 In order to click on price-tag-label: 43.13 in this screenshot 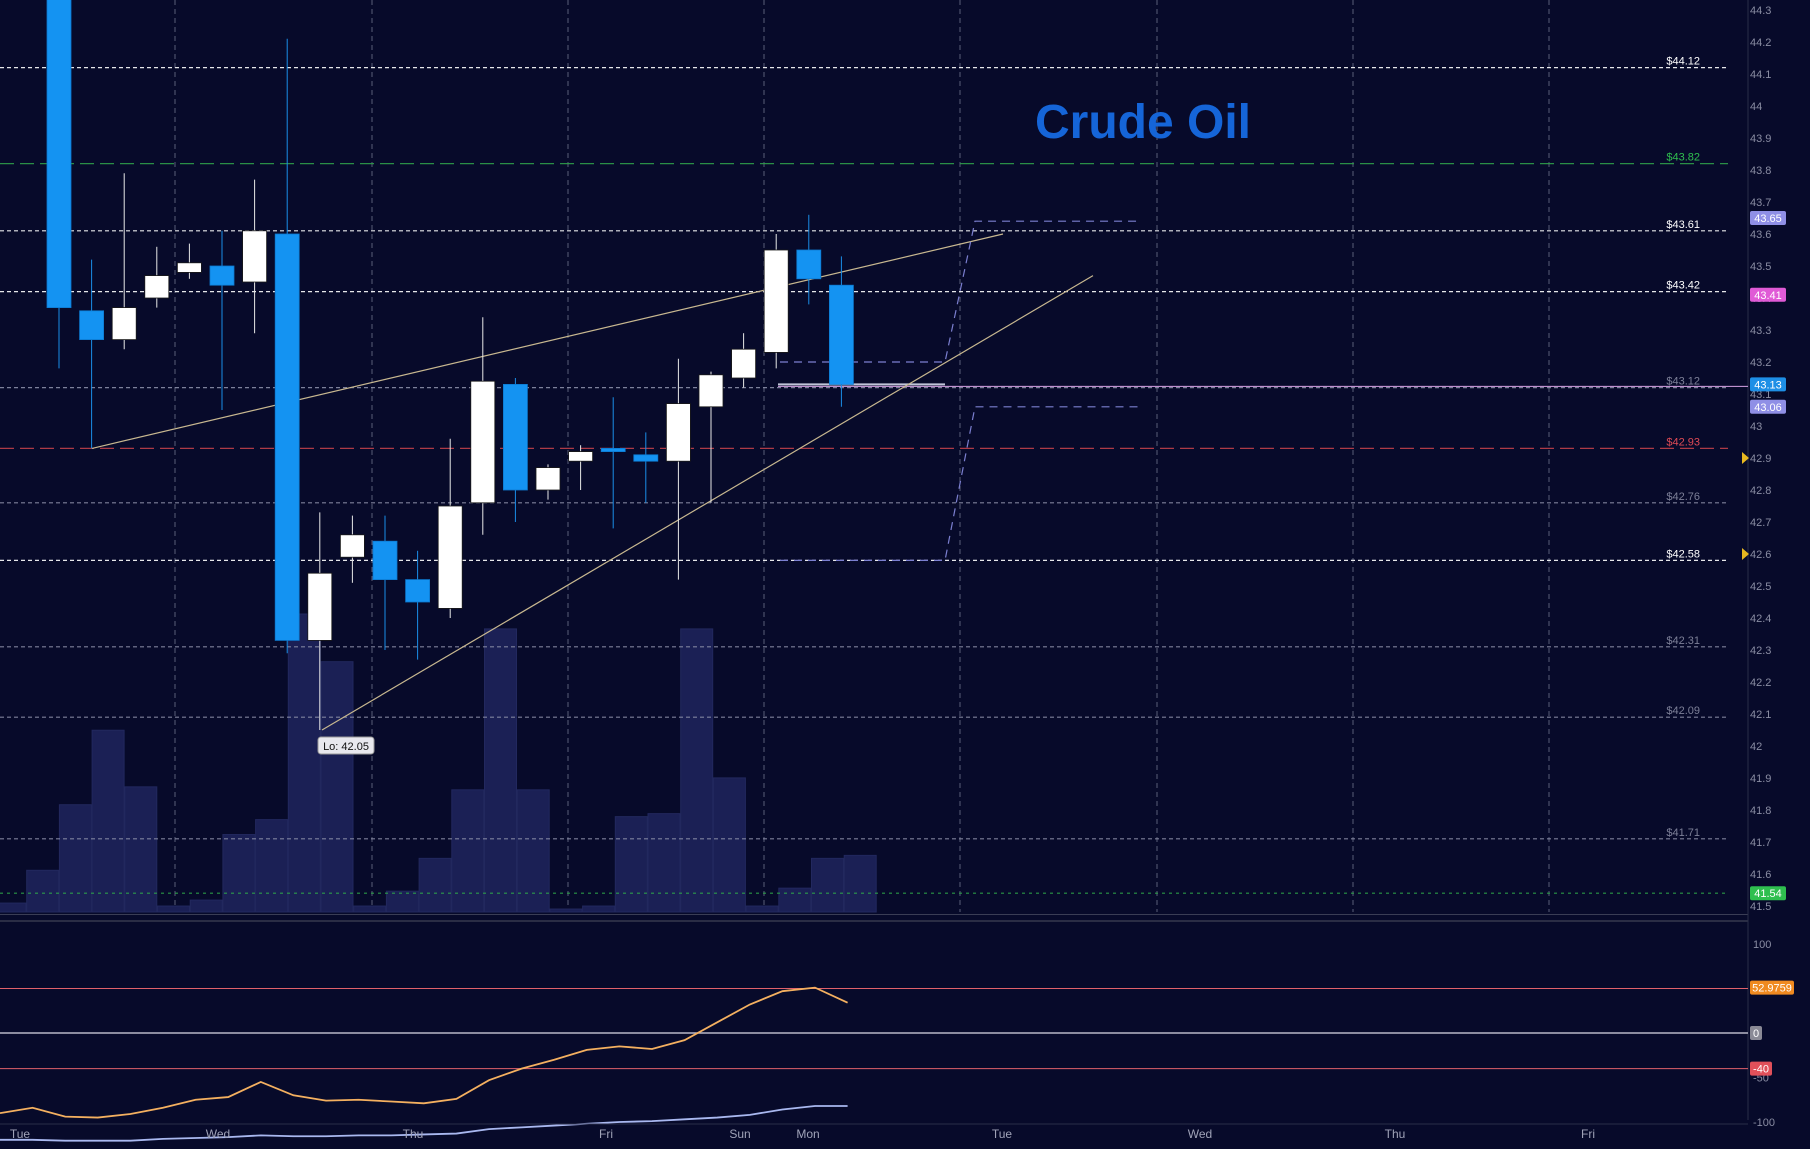, I will do `click(1768, 385)`.